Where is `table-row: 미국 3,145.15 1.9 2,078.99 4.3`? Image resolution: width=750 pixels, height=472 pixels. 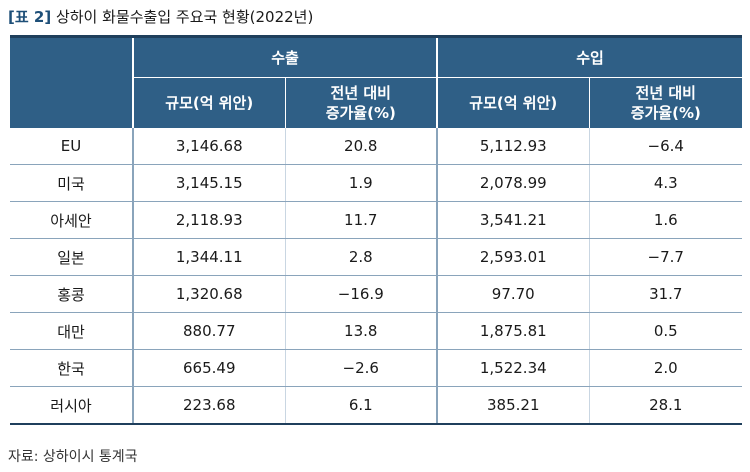
table-row: 미국 3,145.15 1.9 2,078.99 4.3 is located at coordinates (376, 183).